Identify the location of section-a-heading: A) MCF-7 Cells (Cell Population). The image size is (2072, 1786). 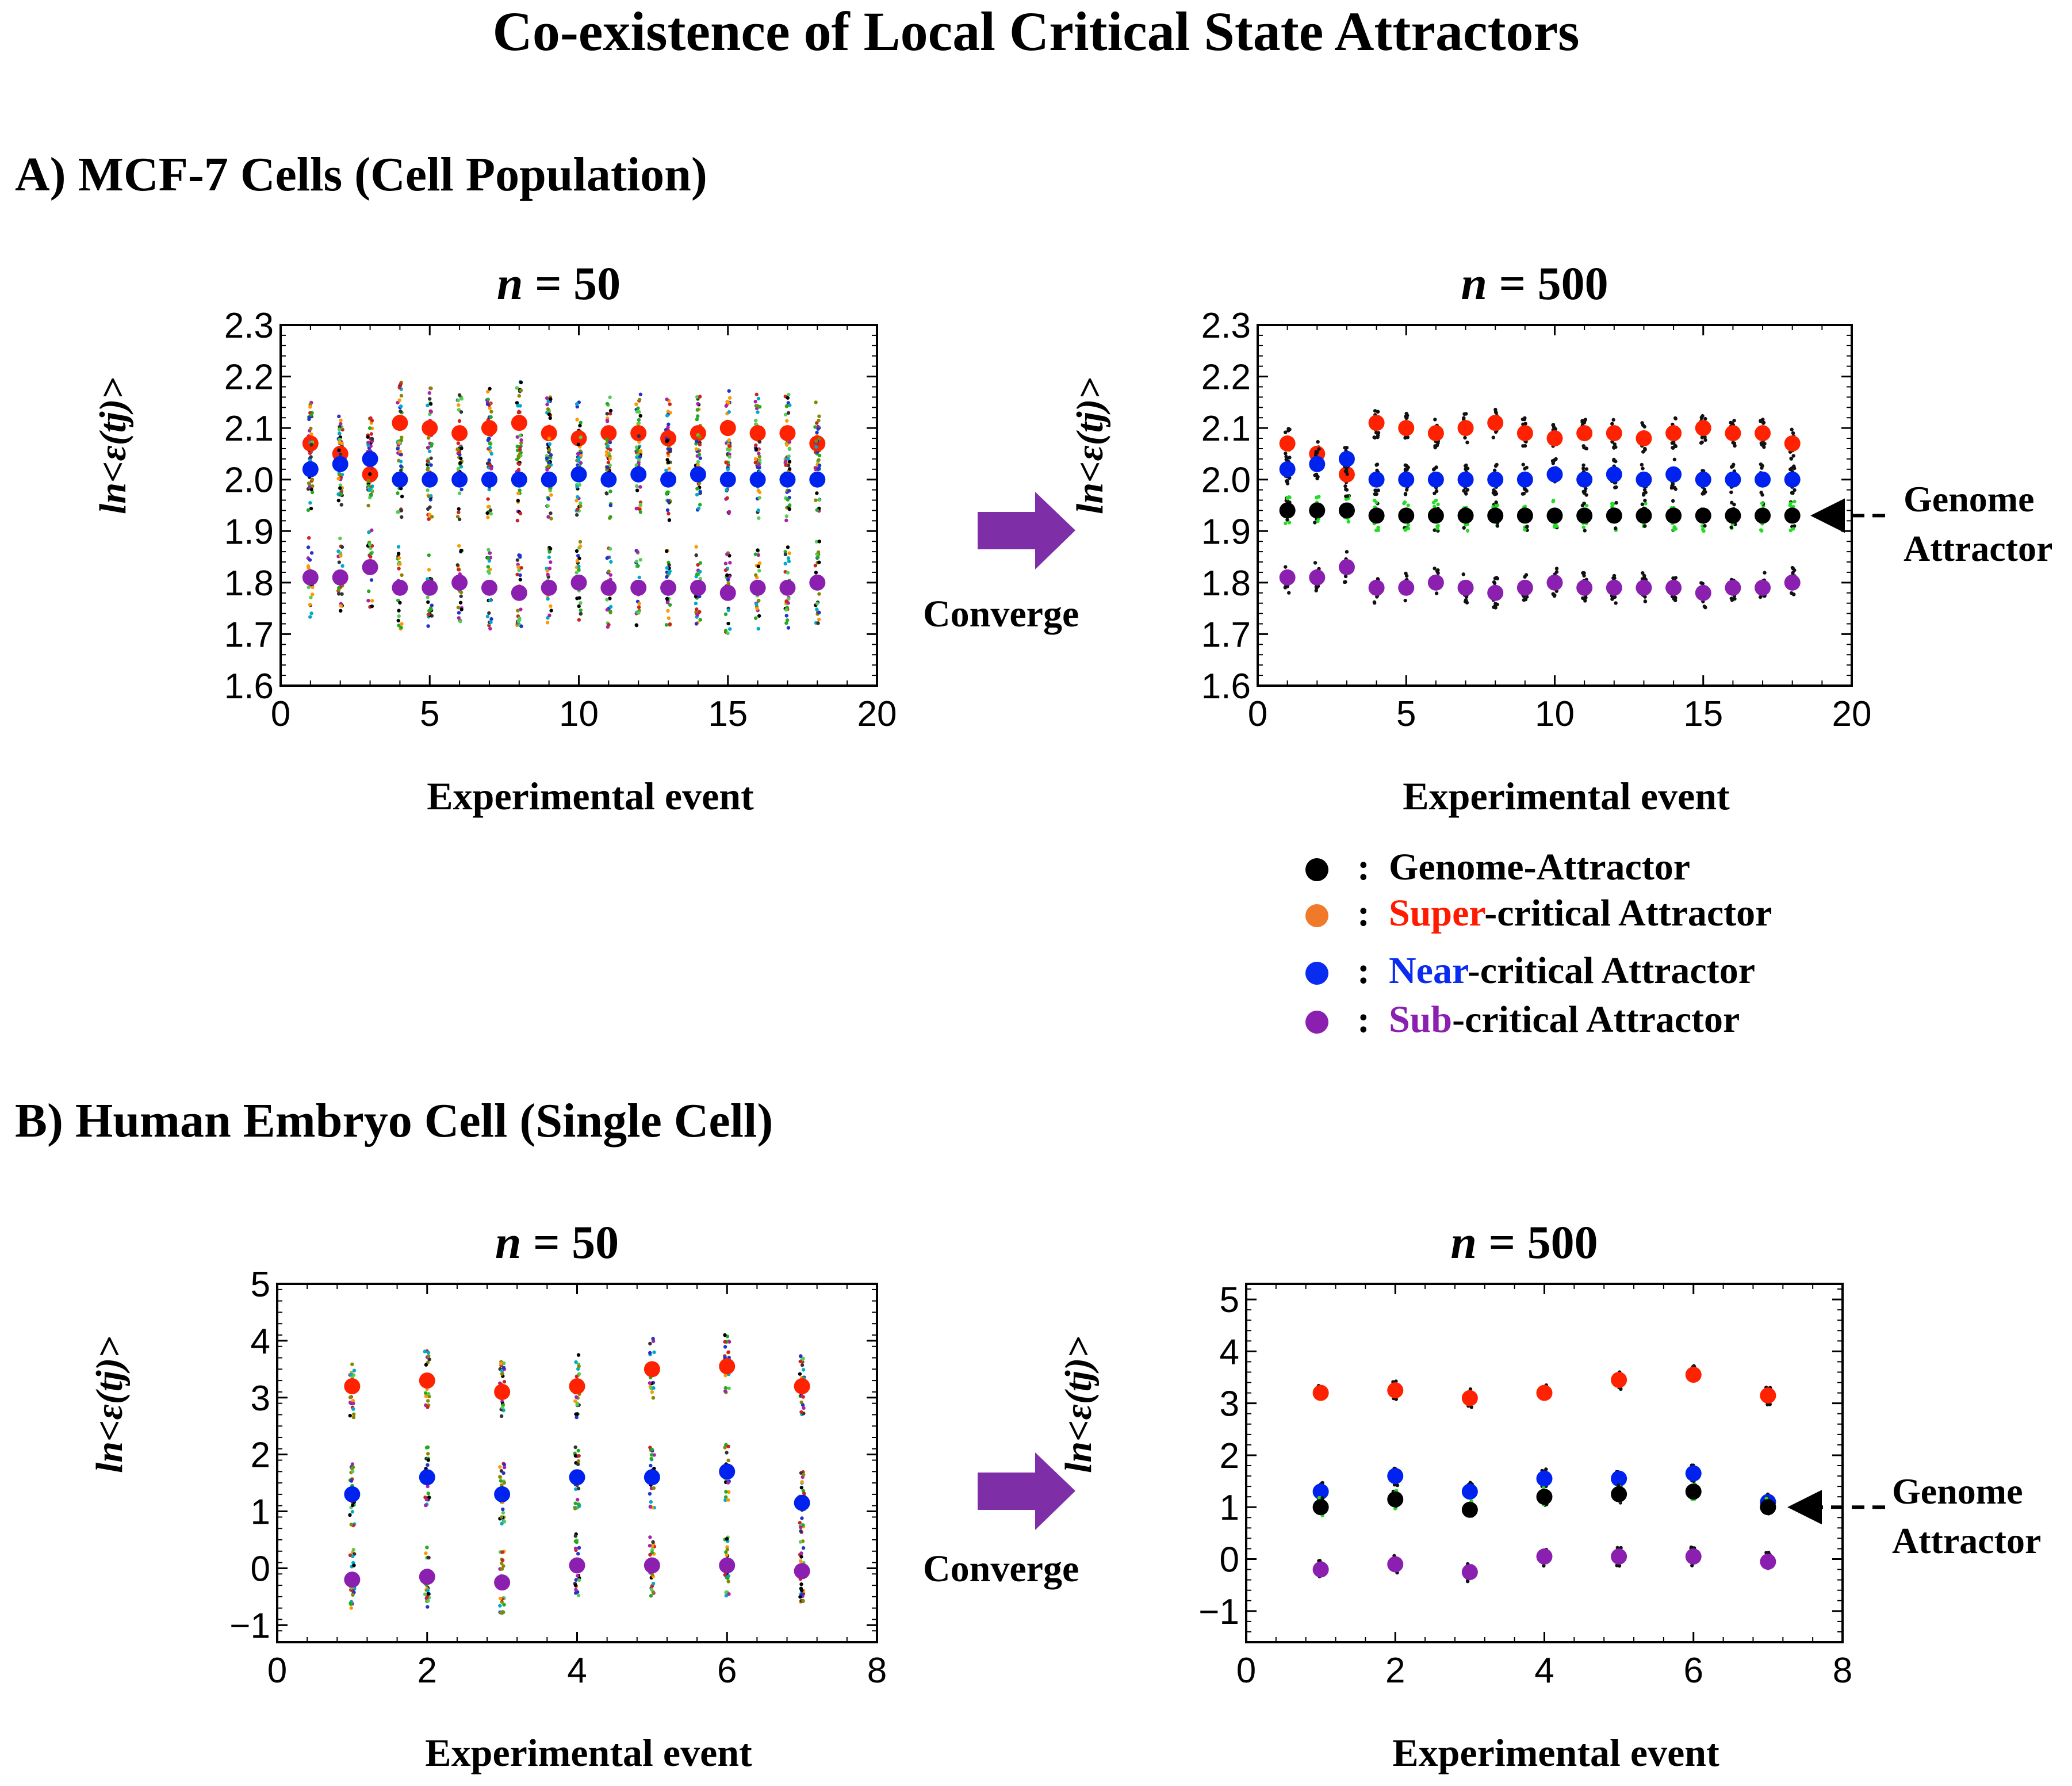
(361, 174).